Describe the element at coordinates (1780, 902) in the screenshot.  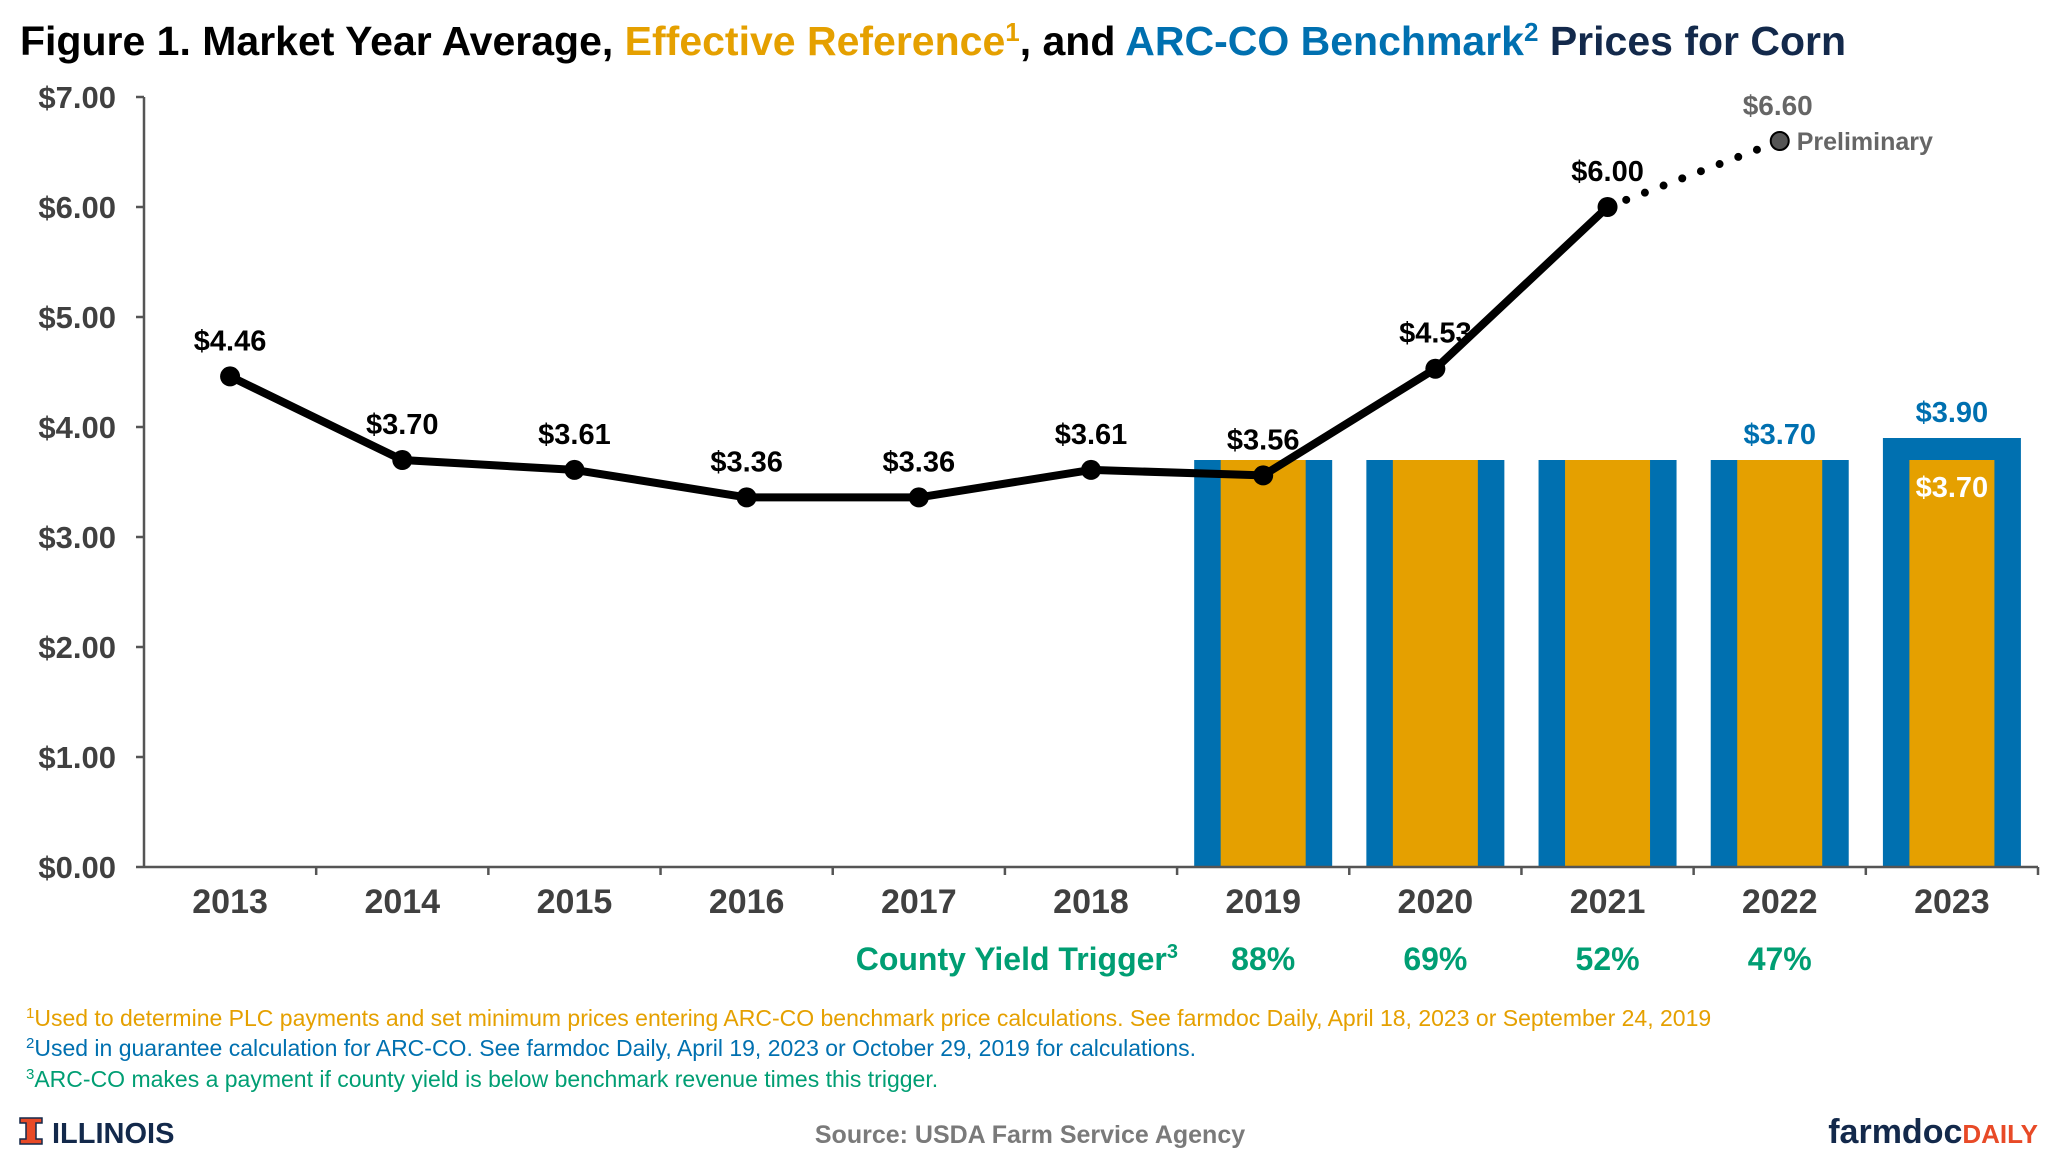
I see `x-tick-label: 2022` at that location.